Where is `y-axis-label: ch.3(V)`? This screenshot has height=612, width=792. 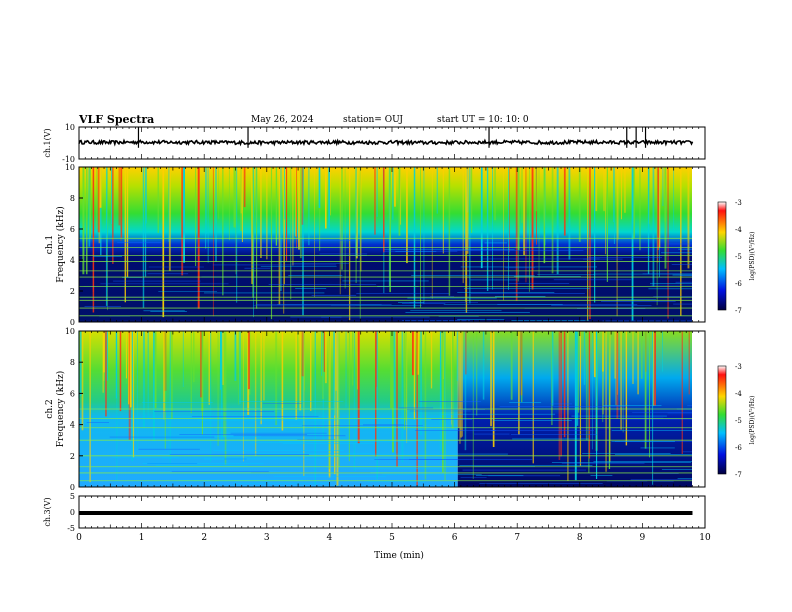 y-axis-label: ch.3(V) is located at coordinates (47, 511).